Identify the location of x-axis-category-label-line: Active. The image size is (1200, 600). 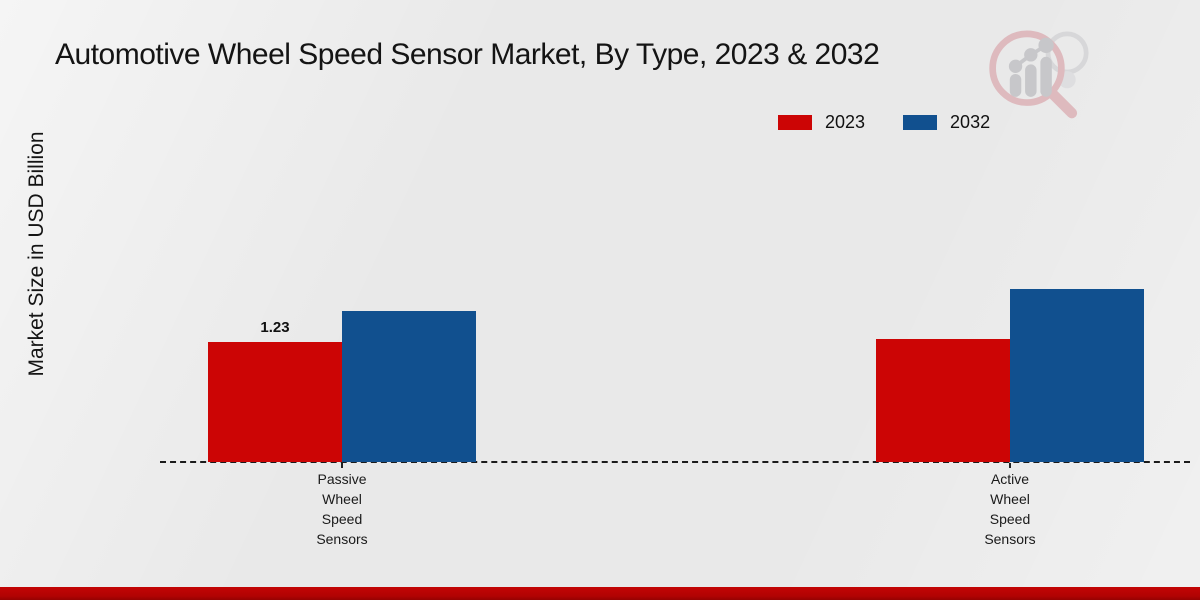
(1010, 479).